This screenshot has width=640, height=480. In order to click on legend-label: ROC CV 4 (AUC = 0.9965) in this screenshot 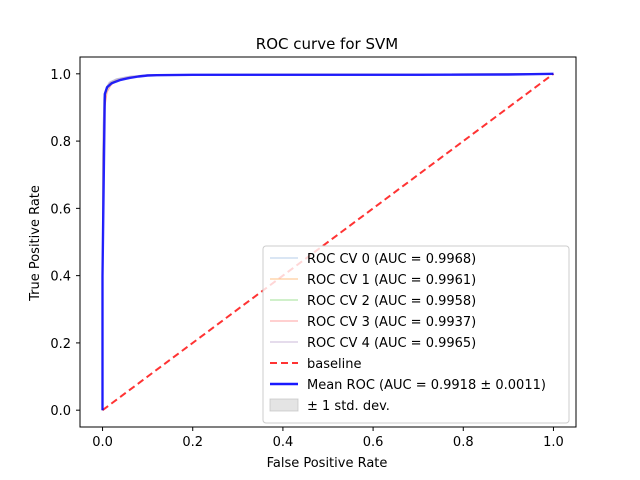, I will do `click(391, 343)`.